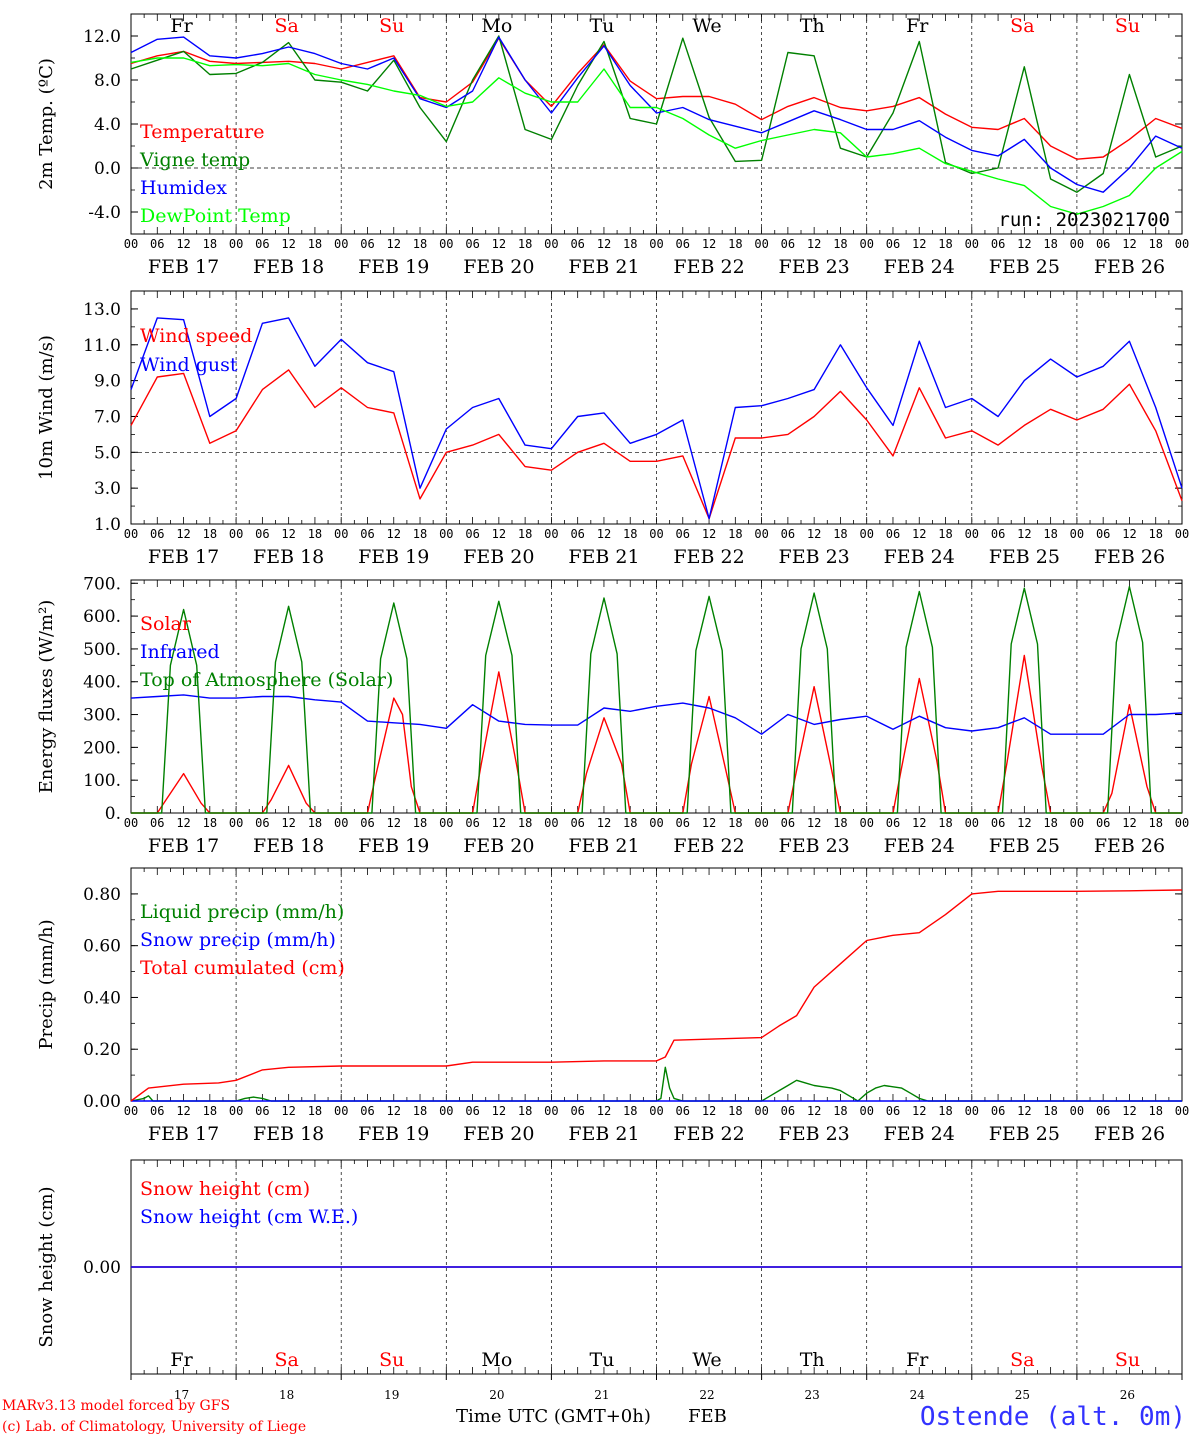  What do you see at coordinates (180, 652) in the screenshot?
I see `legend-entry: Infrared` at bounding box center [180, 652].